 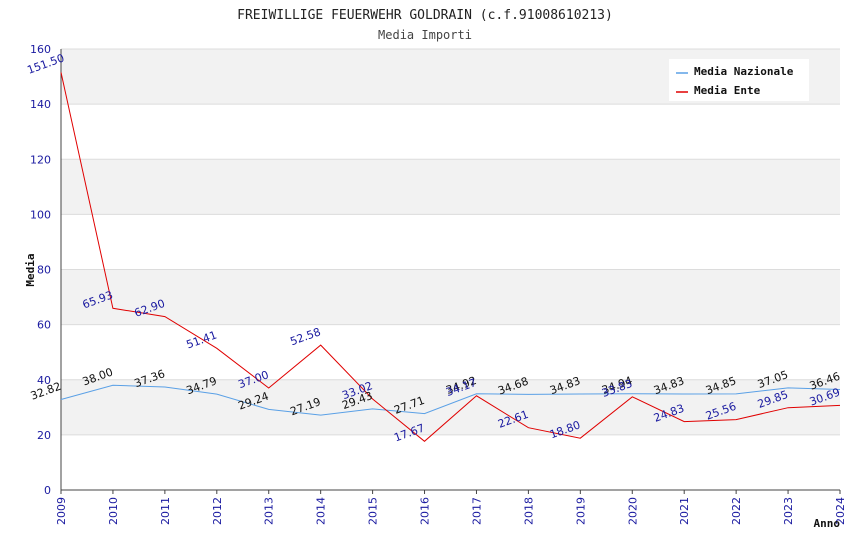 I want to click on x-tick-label: 2022, so click(x=736, y=511).